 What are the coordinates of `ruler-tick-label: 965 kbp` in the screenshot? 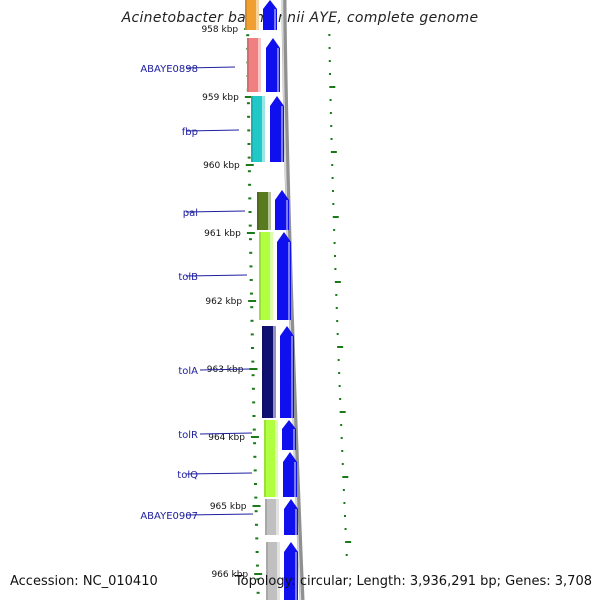 It's located at (228, 507).